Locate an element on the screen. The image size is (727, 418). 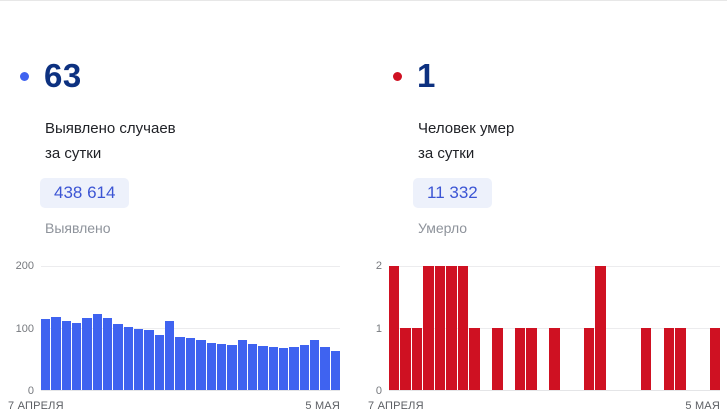
y-tick-label: 1 is located at coordinates (378, 328).